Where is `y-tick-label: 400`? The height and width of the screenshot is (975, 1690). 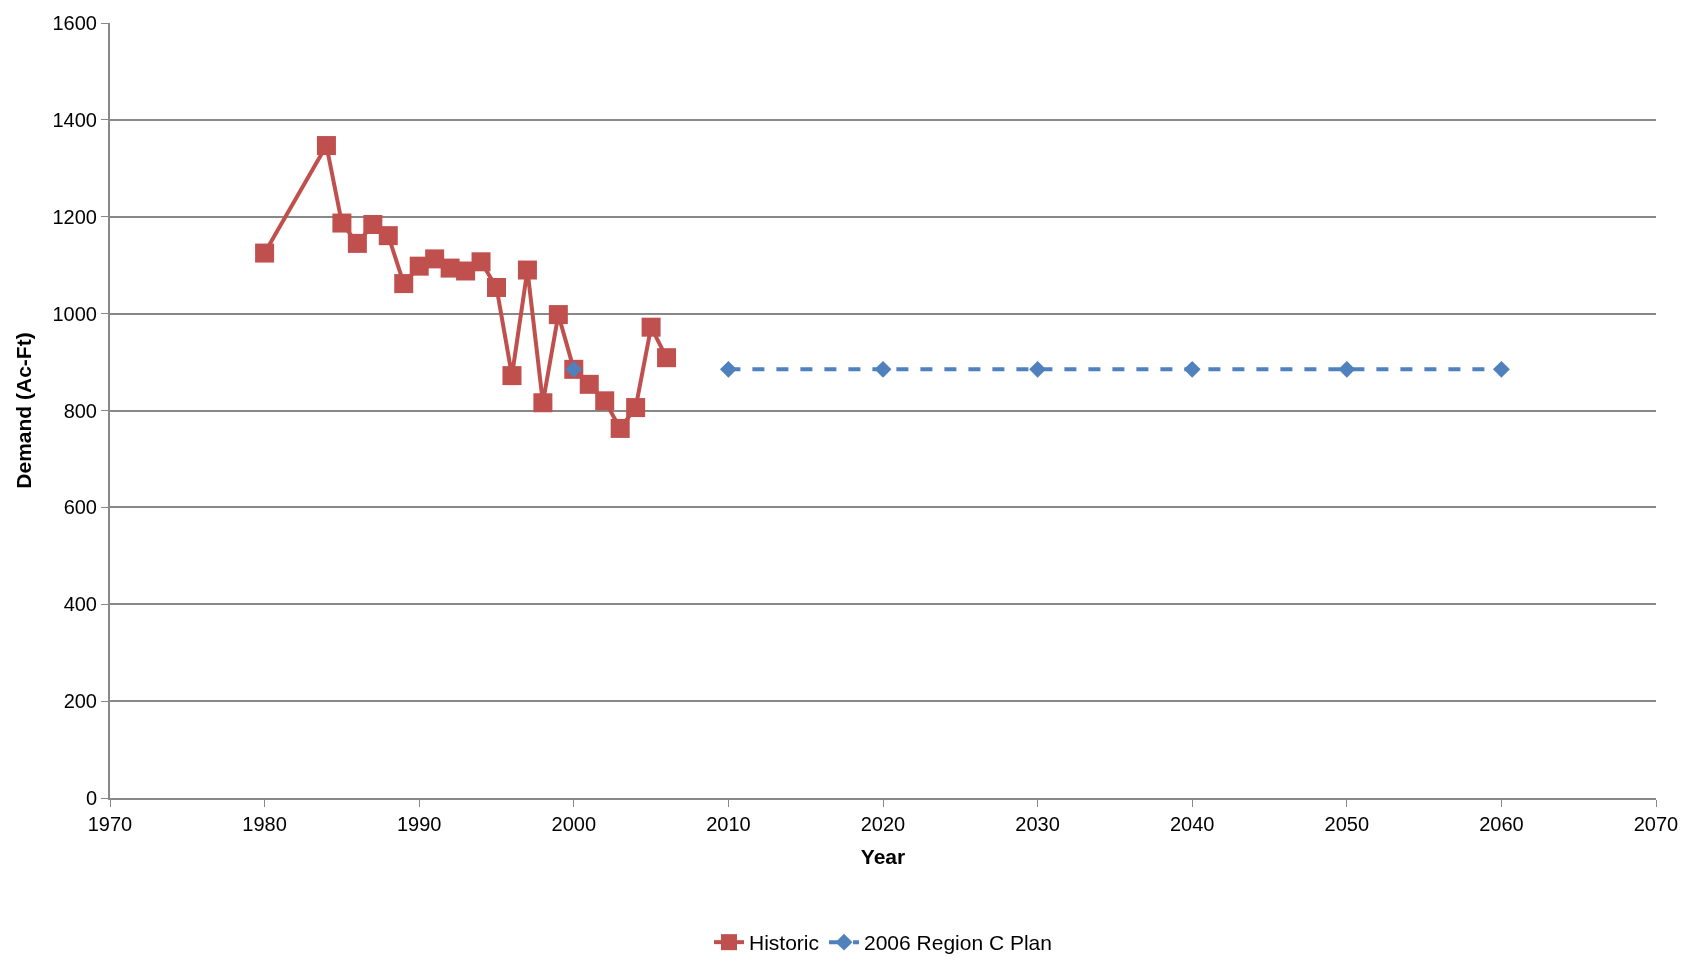 y-tick-label: 400 is located at coordinates (80, 604).